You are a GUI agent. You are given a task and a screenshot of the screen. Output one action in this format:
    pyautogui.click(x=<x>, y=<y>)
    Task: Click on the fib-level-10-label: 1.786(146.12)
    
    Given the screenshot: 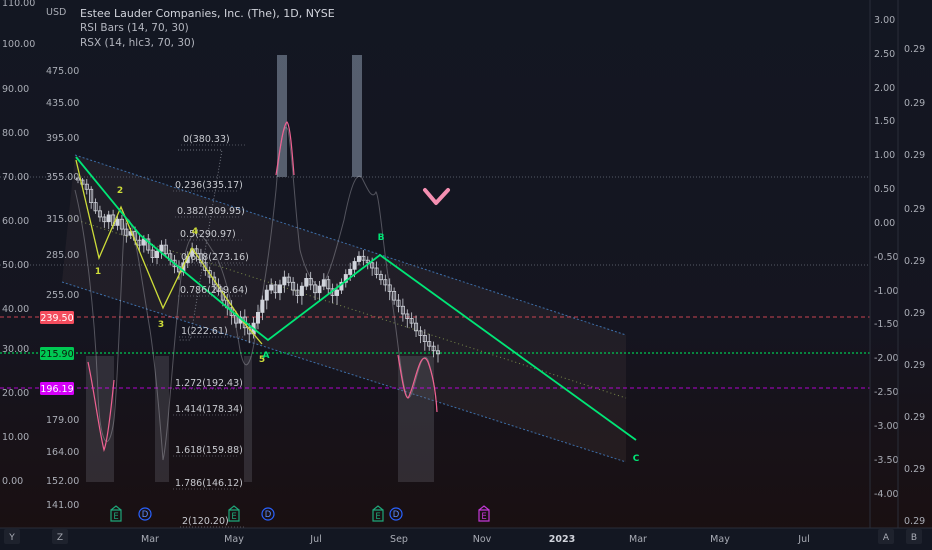 What is the action you would take?
    pyautogui.click(x=209, y=483)
    